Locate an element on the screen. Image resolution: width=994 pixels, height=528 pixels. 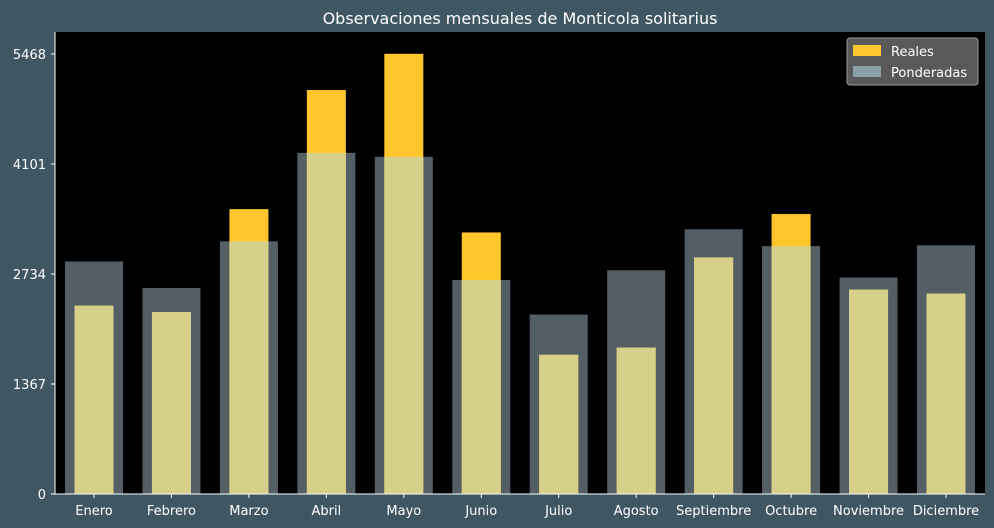
legend-swatch-ponderadas is located at coordinates (867, 71).